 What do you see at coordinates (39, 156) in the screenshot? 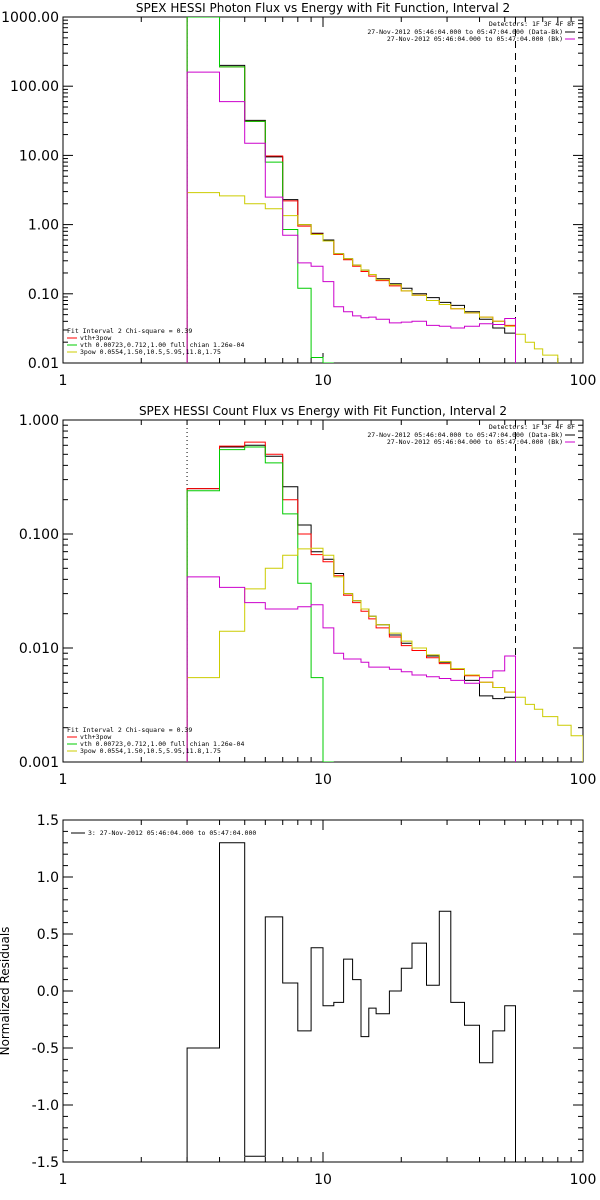
I see `y-tick-label: 10.00` at bounding box center [39, 156].